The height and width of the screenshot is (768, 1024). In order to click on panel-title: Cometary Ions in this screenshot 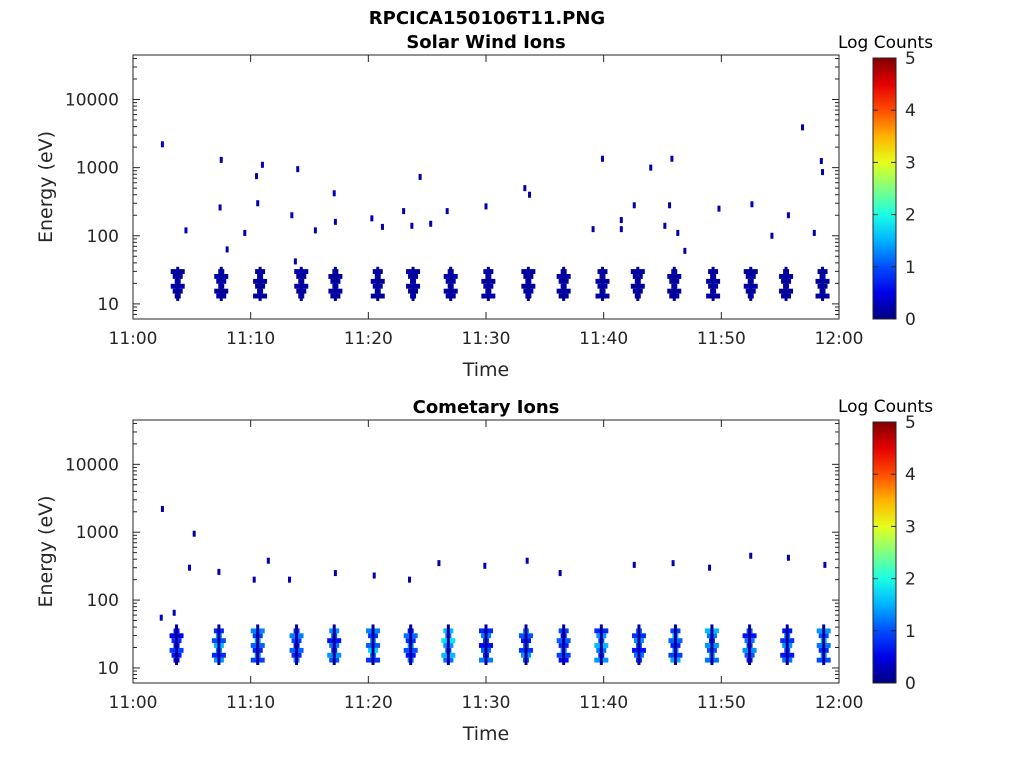, I will do `click(486, 407)`.